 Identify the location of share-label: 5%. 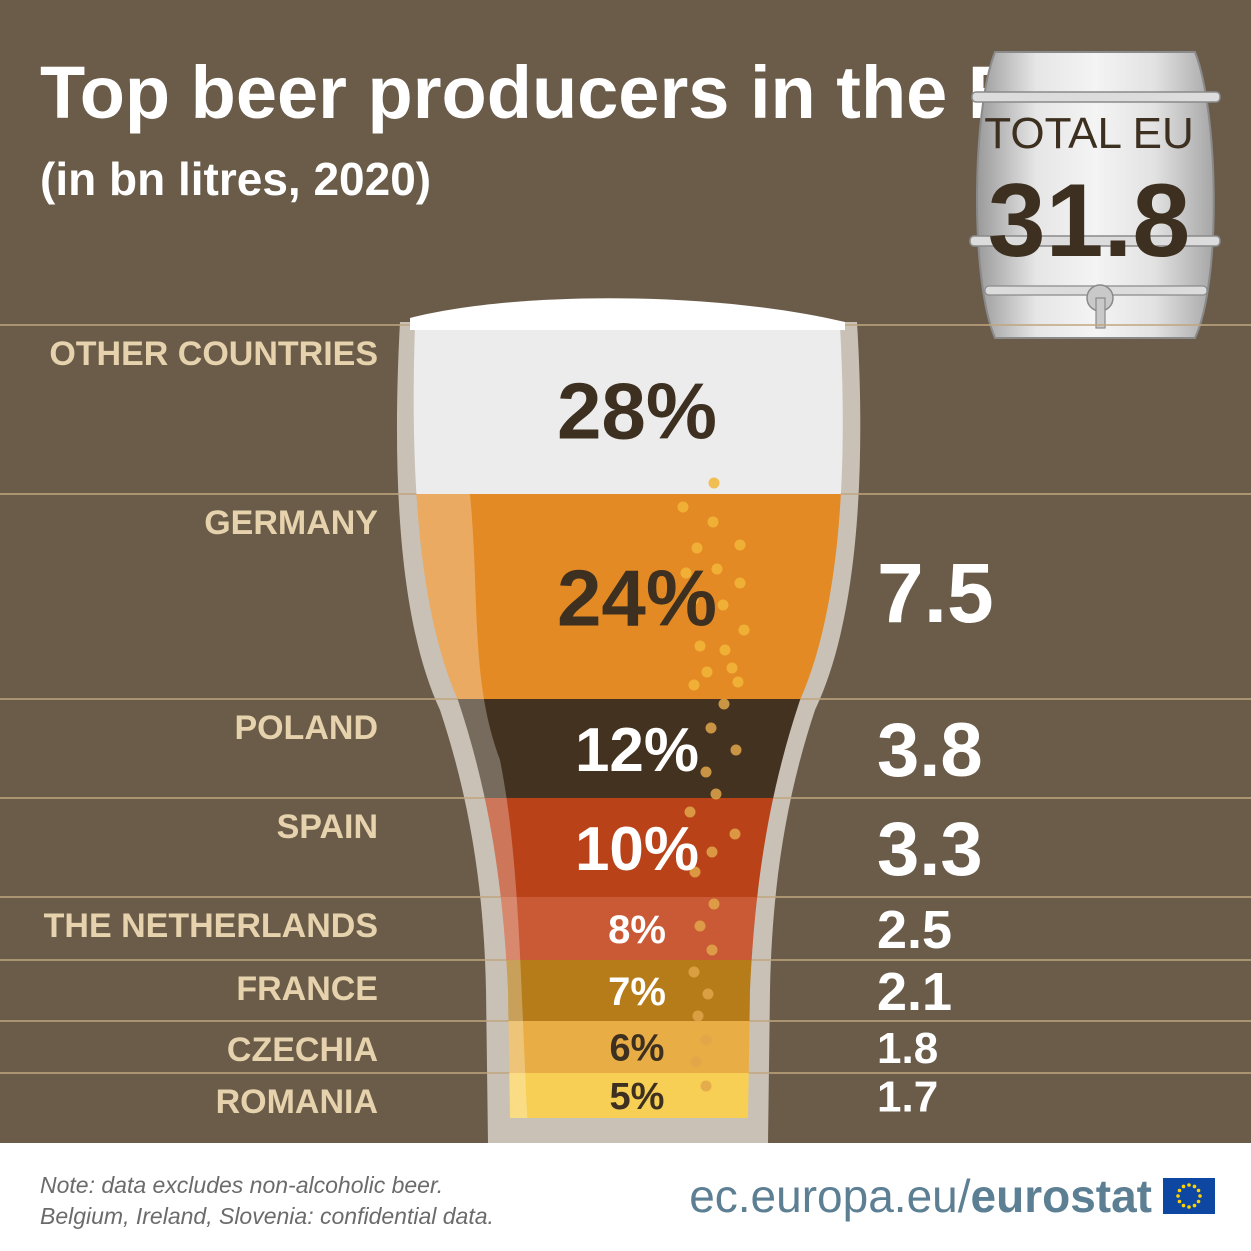
(637, 1097).